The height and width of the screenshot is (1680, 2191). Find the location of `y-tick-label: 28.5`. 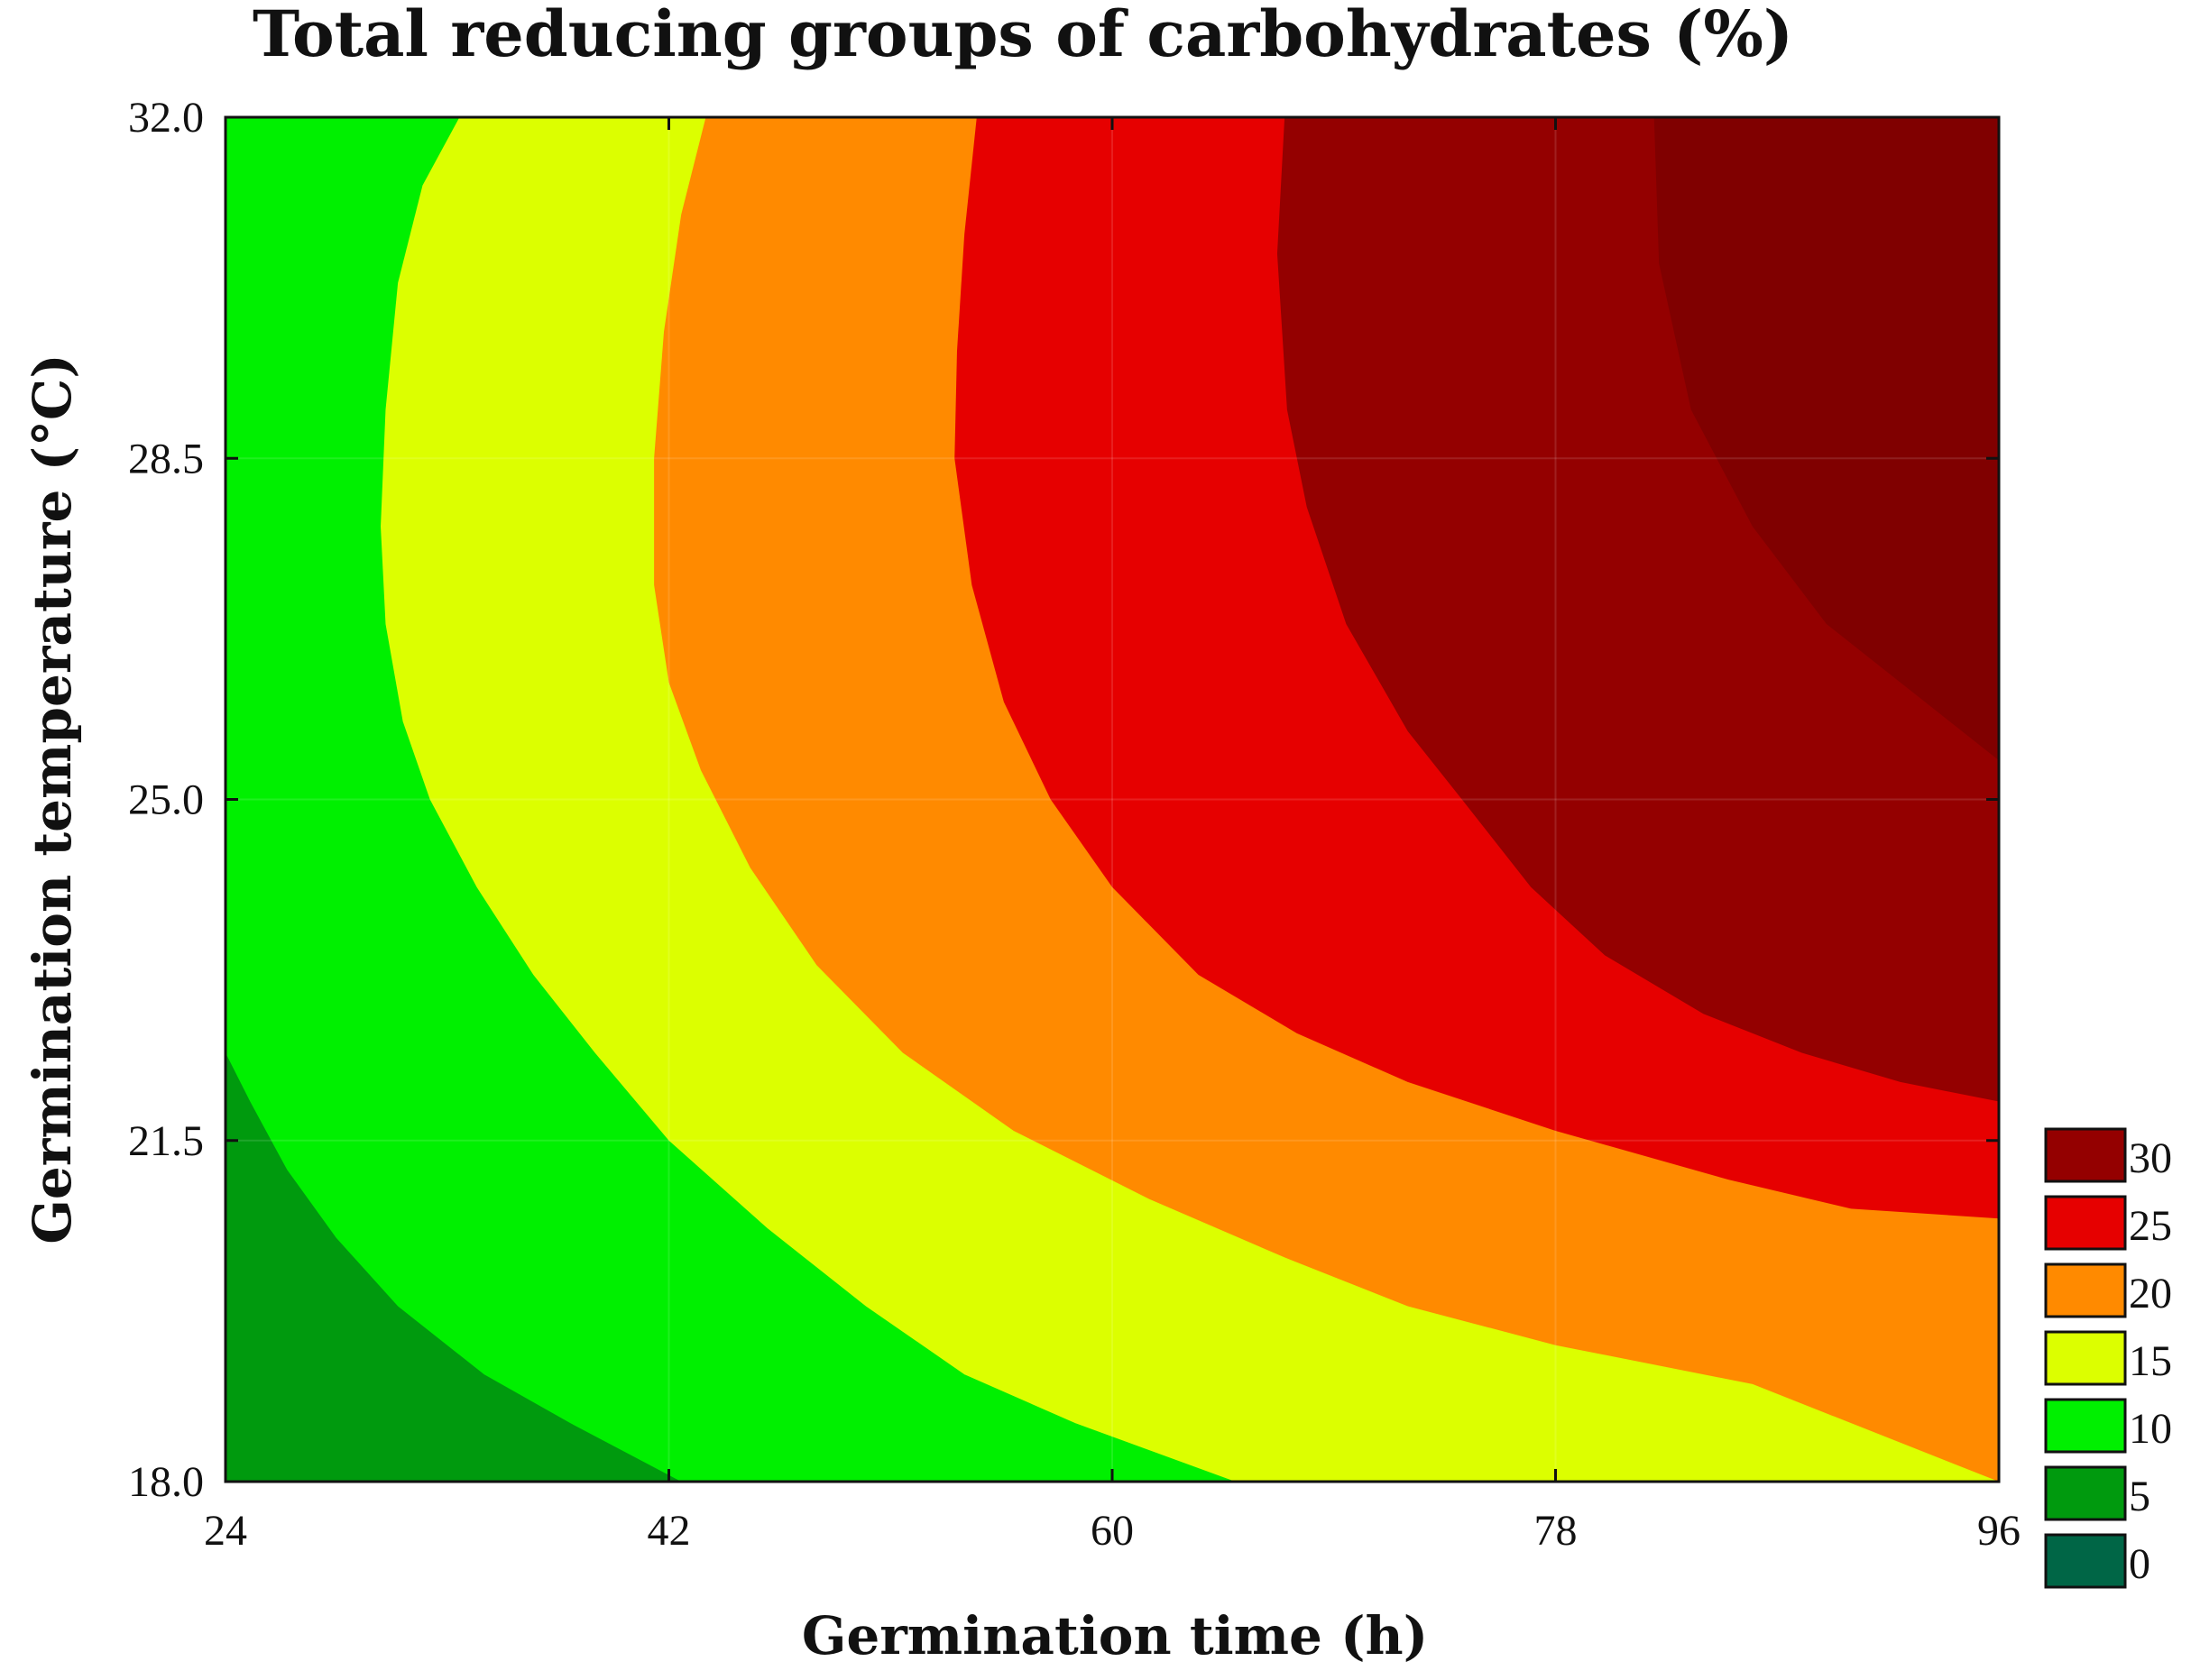

y-tick-label: 28.5 is located at coordinates (166, 458).